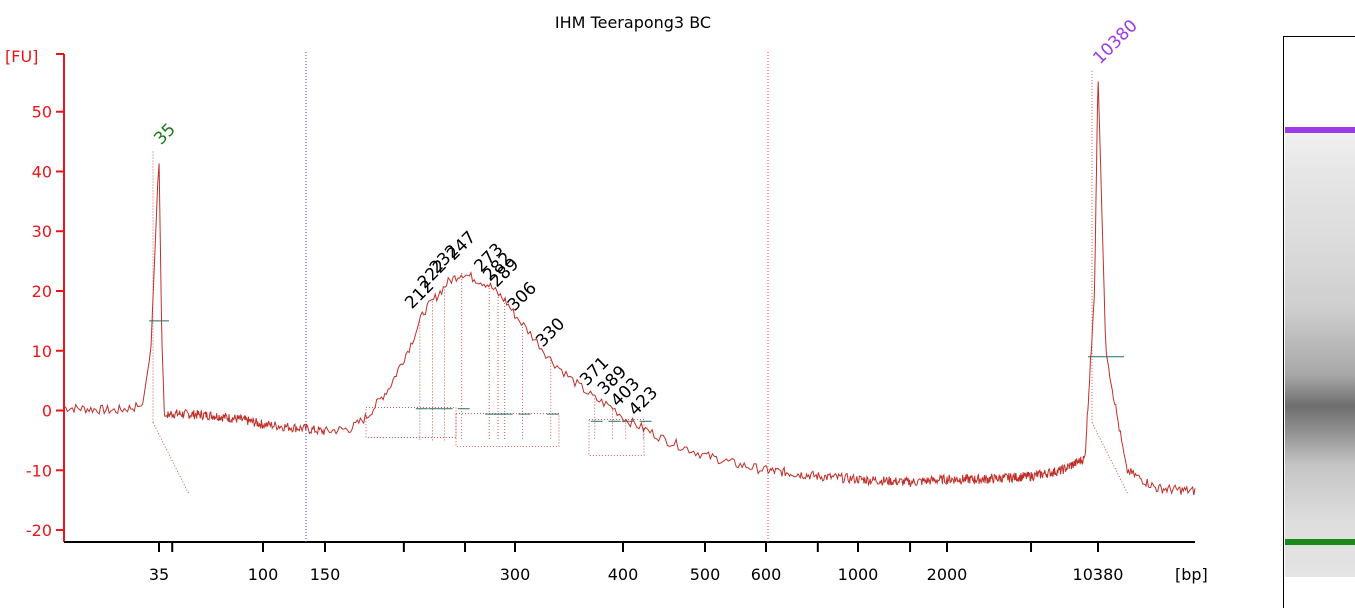 The width and height of the screenshot is (1355, 608). Describe the element at coordinates (1191, 574) in the screenshot. I see `x-axis-unit-label: [bp]` at that location.